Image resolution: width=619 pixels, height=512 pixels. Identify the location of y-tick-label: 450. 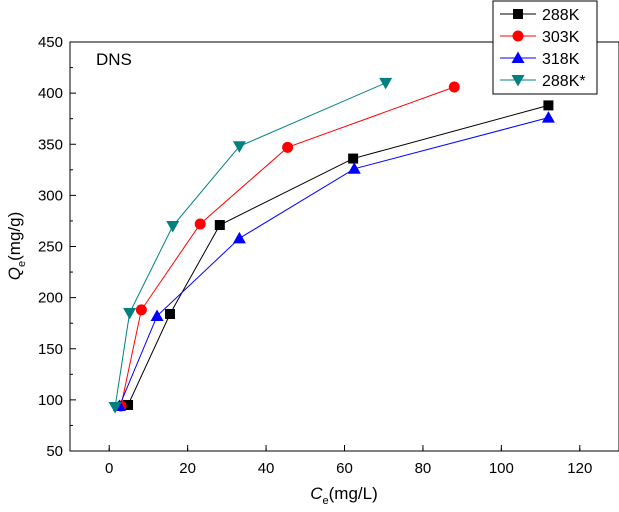
(50, 42).